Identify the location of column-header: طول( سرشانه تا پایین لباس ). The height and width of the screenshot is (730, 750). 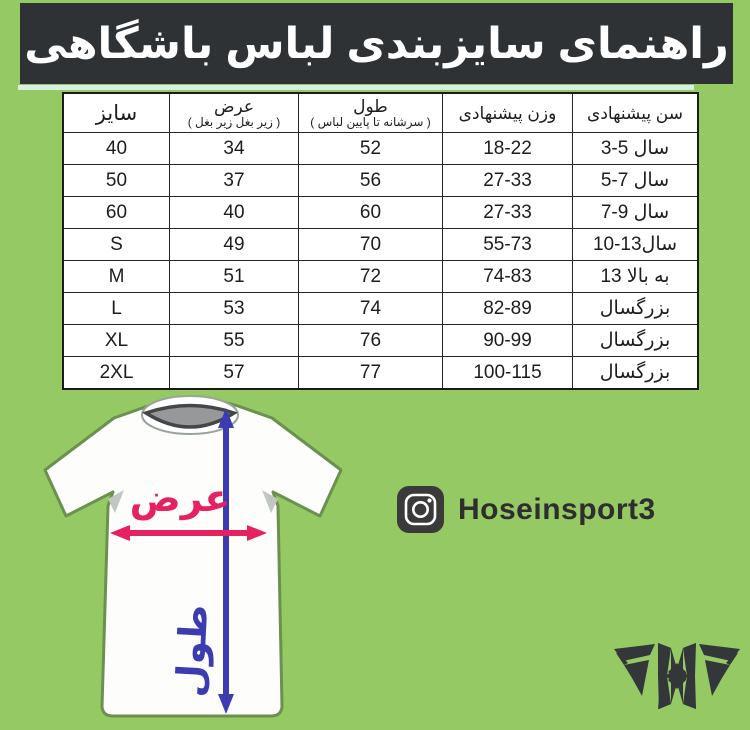
(370, 112).